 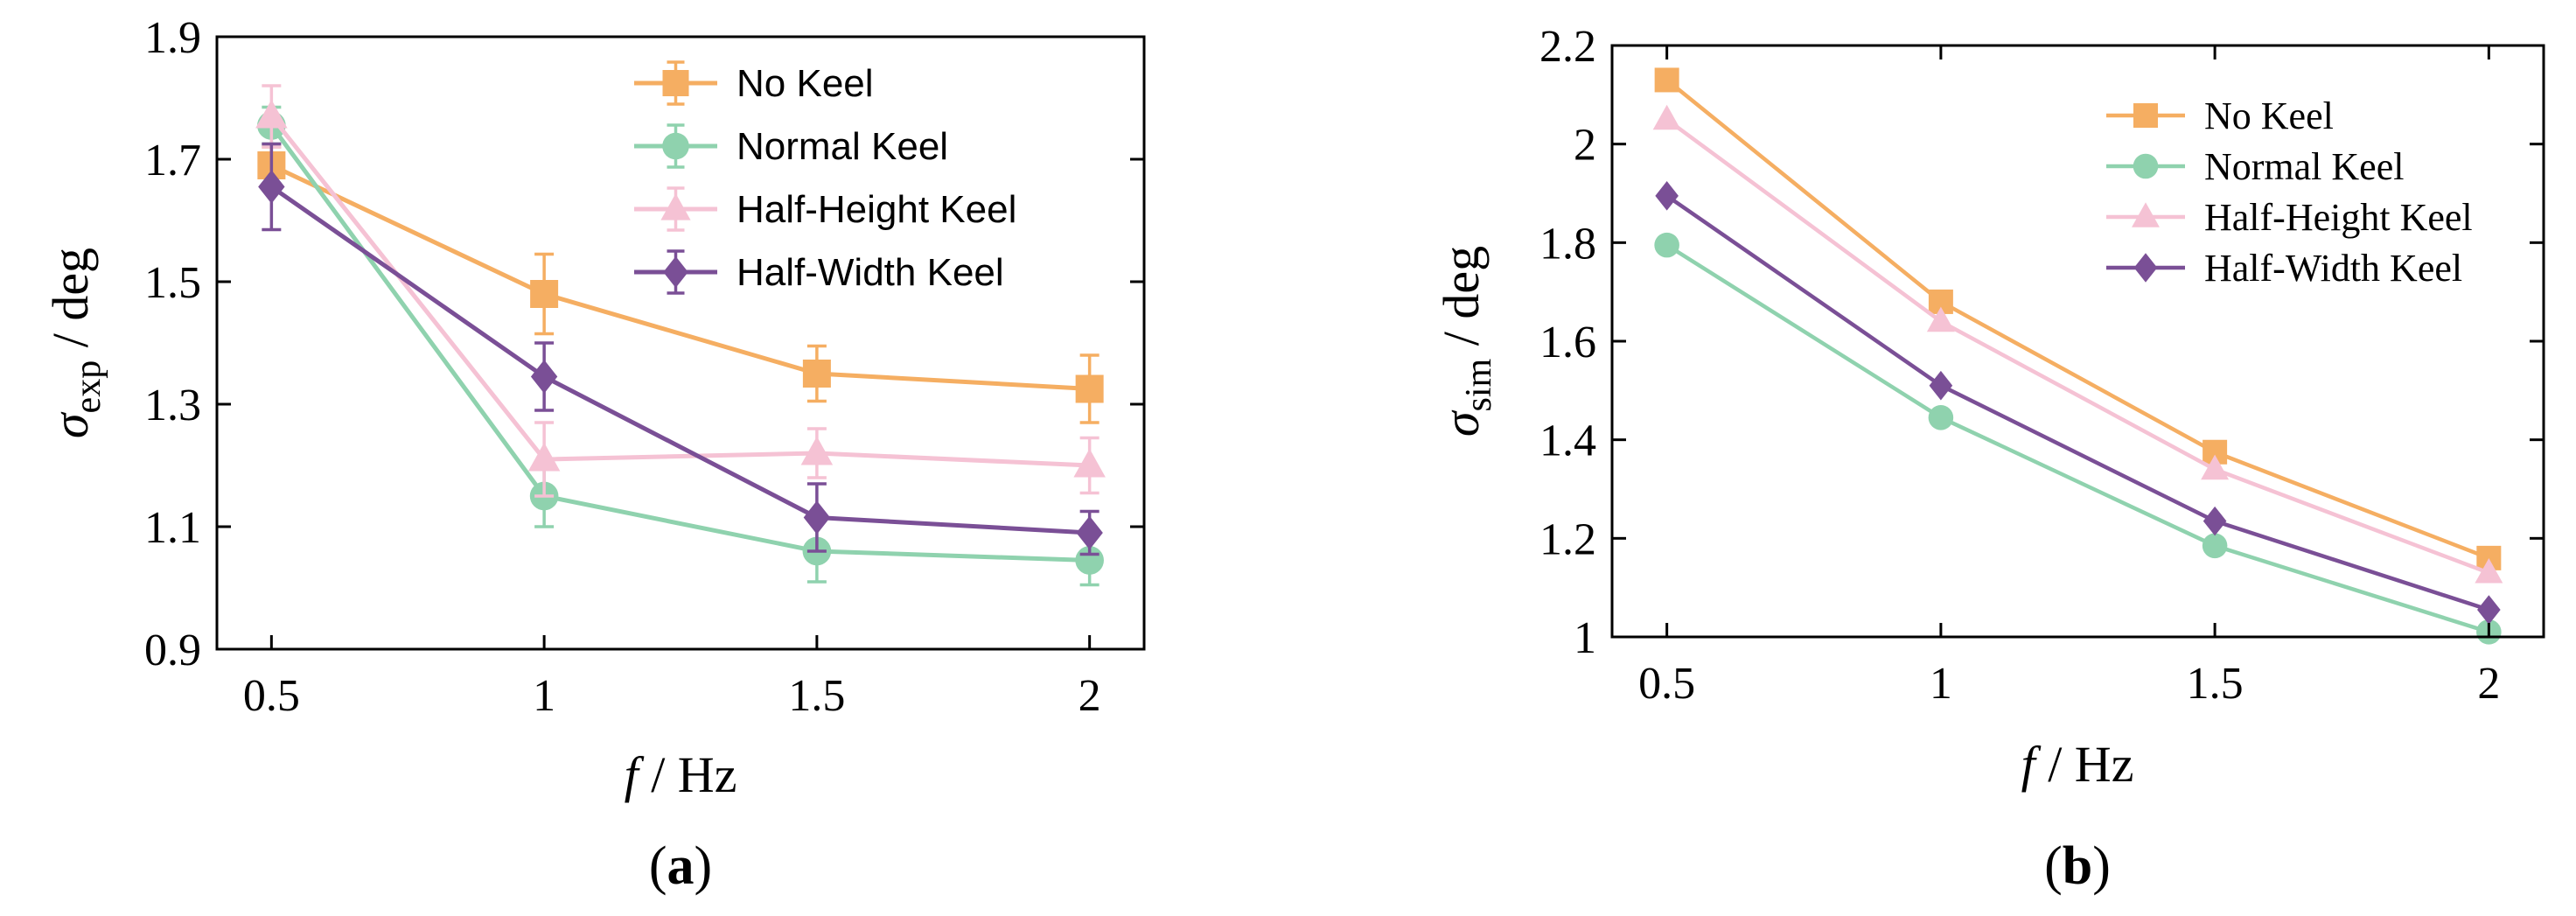 What do you see at coordinates (2146, 214) in the screenshot?
I see `legend-marker-half-height-keel-b` at bounding box center [2146, 214].